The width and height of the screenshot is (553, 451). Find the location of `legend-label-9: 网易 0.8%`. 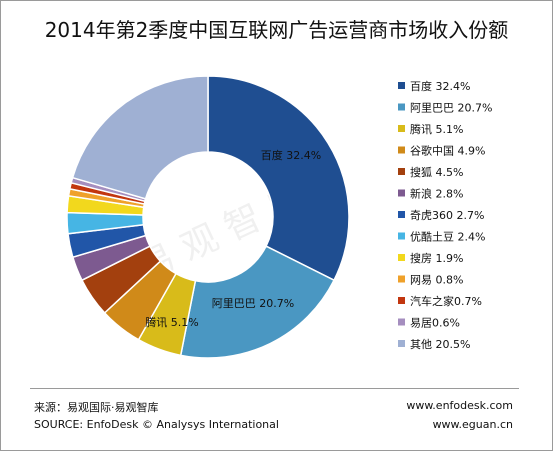

legend-label-9: 网易 0.8% is located at coordinates (436, 280).